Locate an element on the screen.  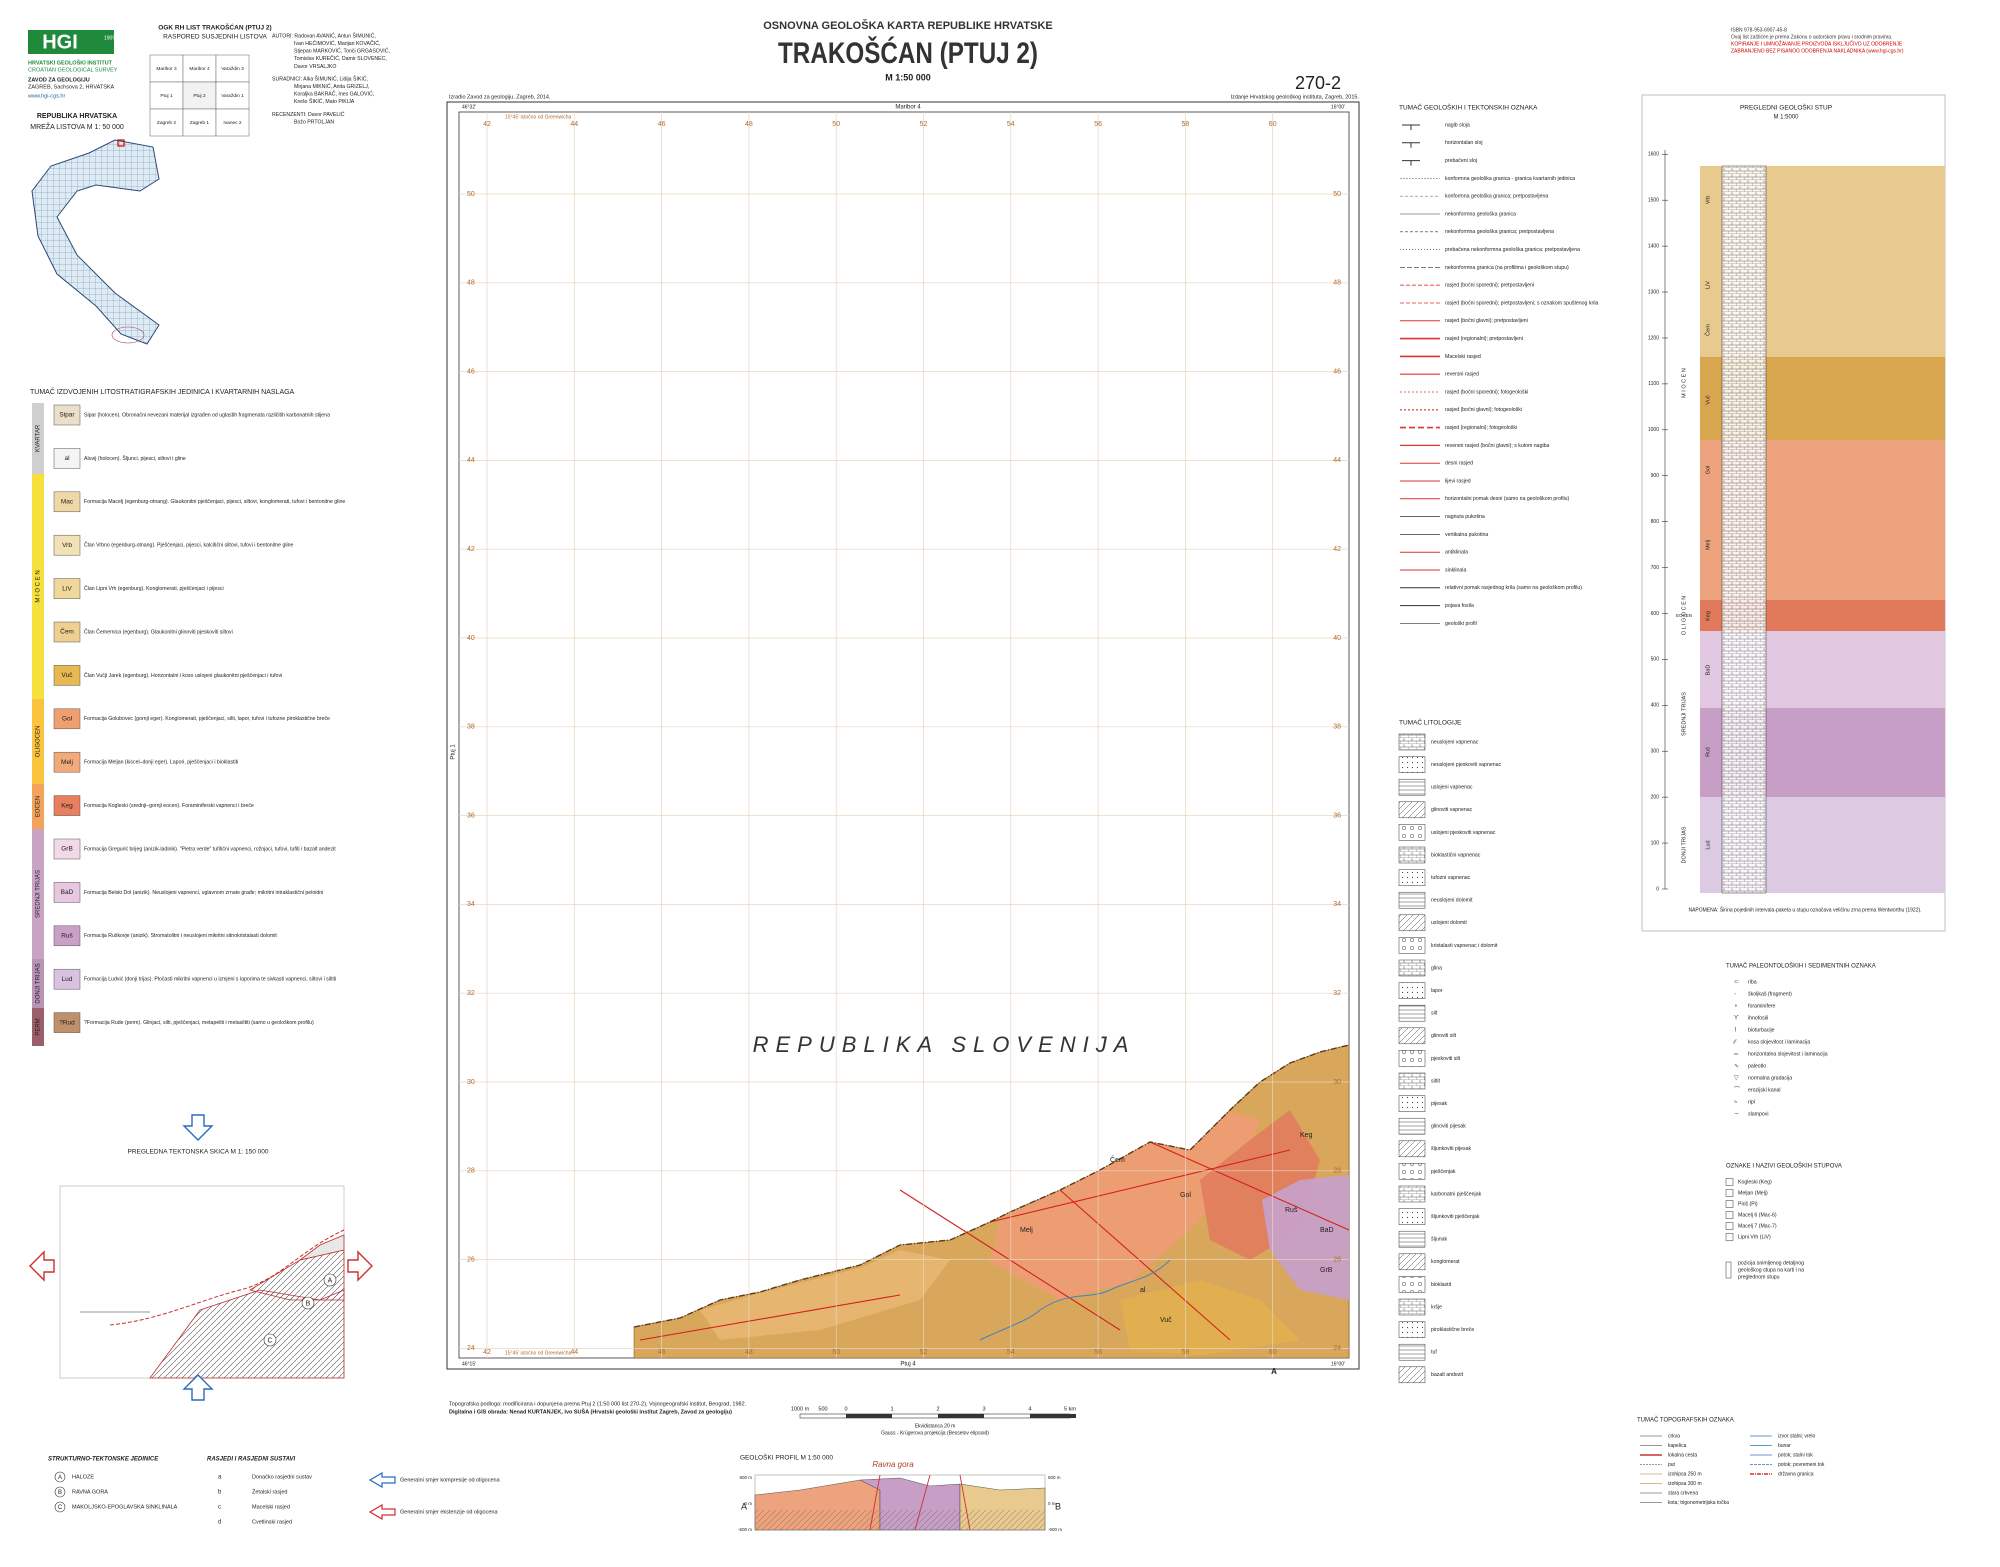
logo-text: HGI is located at coordinates (60, 42).